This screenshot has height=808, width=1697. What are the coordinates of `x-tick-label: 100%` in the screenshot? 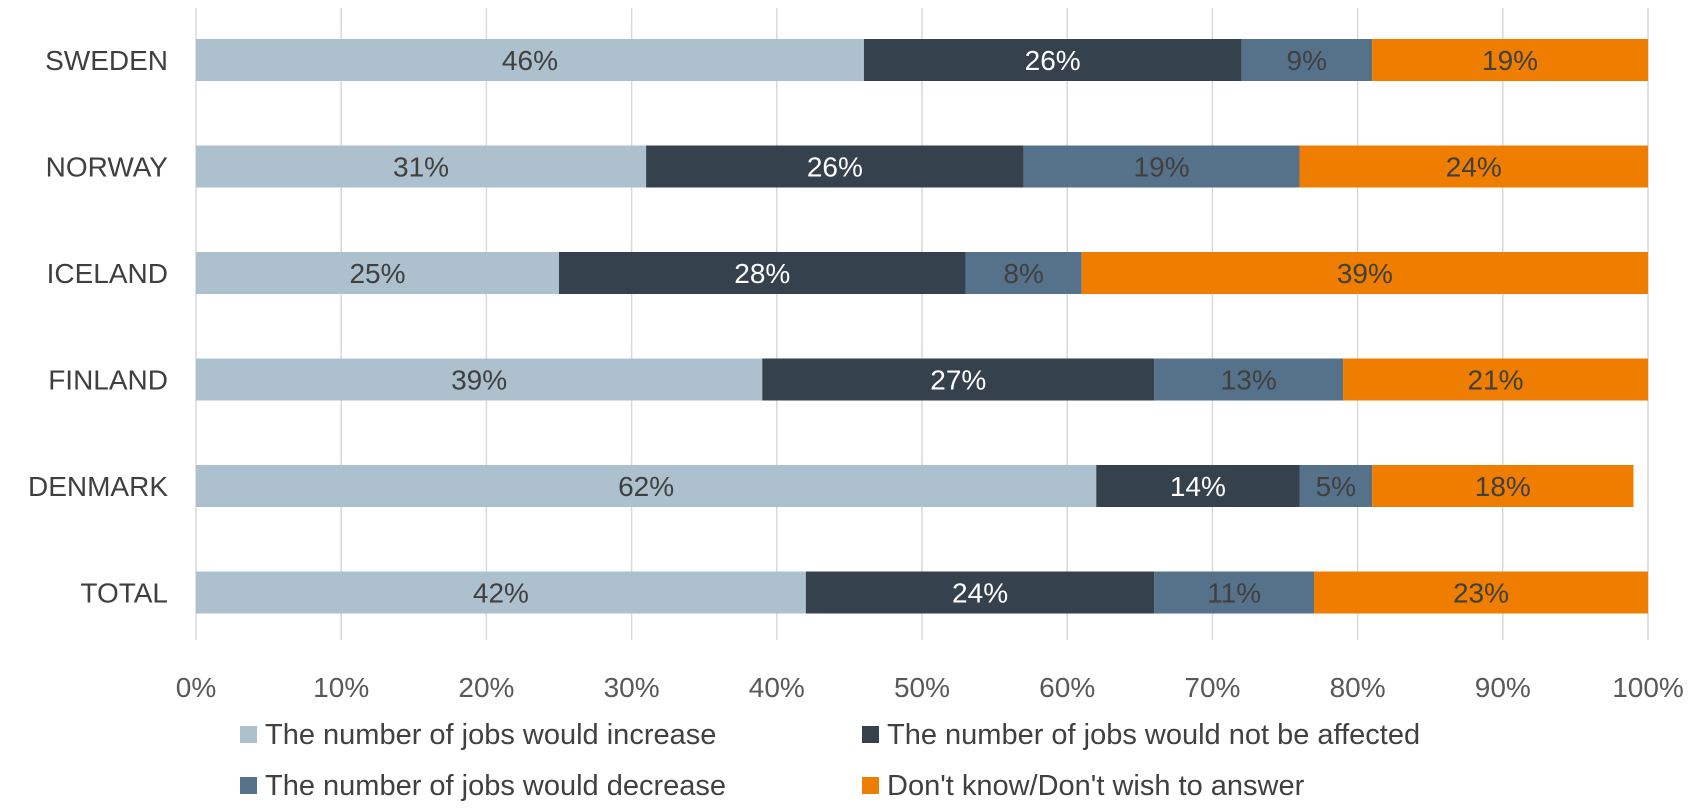 It's located at (1648, 687).